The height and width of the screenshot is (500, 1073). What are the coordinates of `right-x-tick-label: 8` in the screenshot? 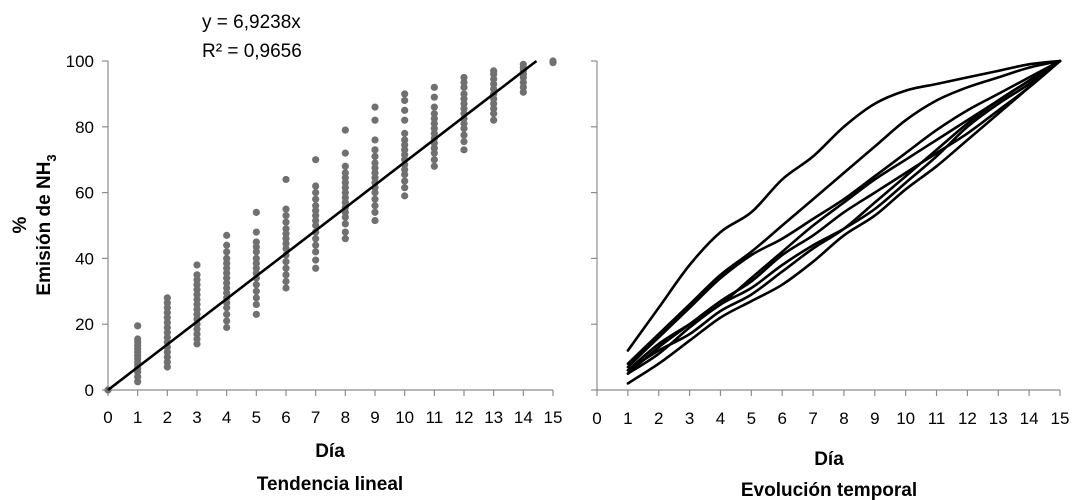 It's located at (843, 418).